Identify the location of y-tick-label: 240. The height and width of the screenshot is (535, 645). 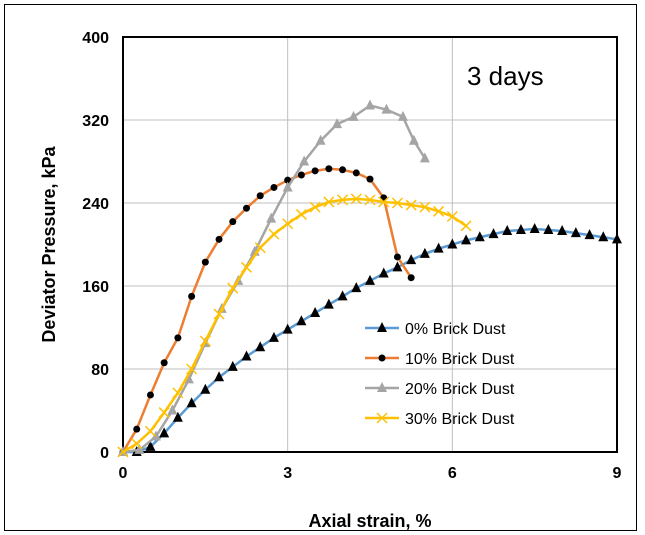
(95, 204).